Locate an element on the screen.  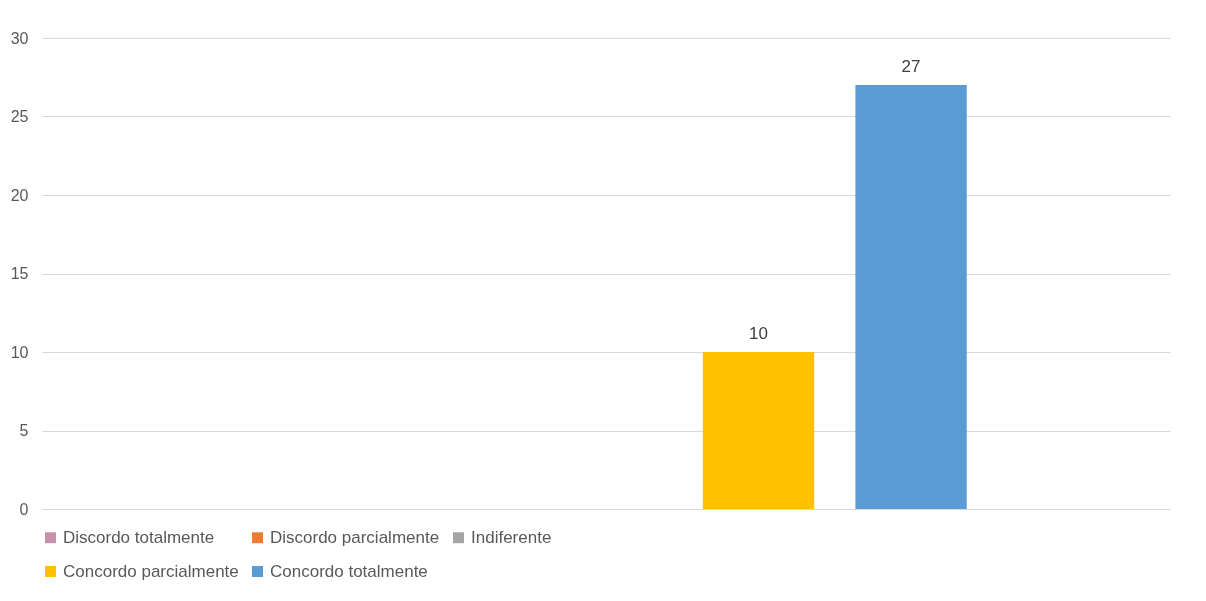
legend-label: Discordo parcialmente is located at coordinates (355, 537).